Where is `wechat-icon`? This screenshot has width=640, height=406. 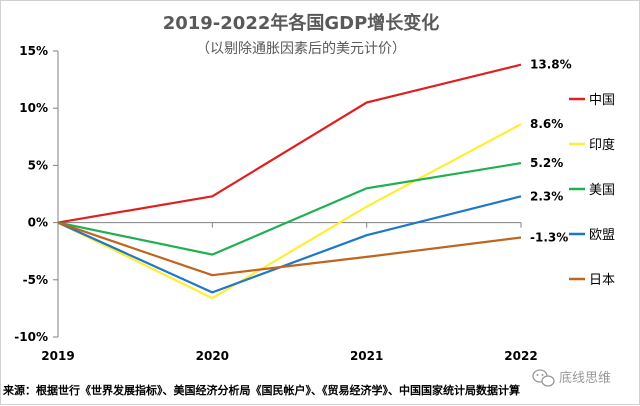
wechat-icon is located at coordinates (543, 378).